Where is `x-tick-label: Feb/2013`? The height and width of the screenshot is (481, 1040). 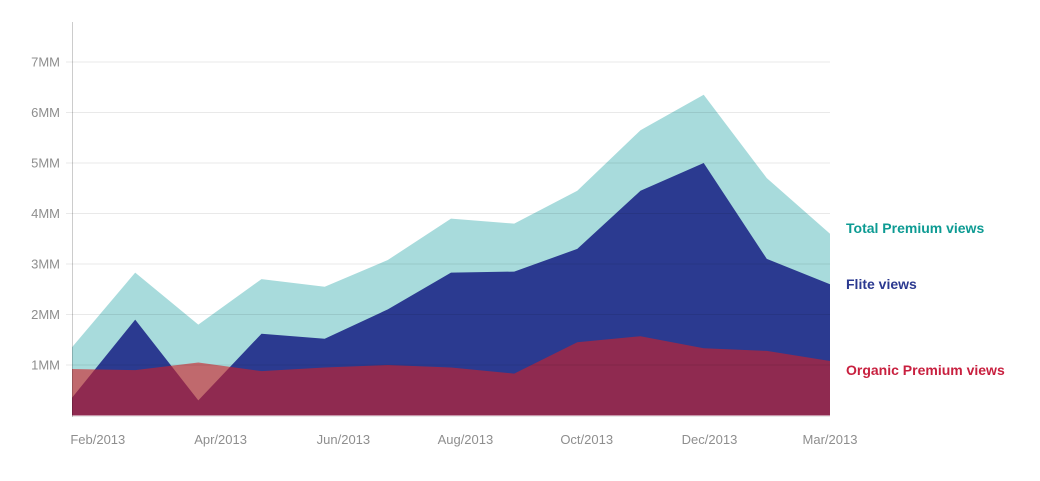
x-tick-label: Feb/2013 is located at coordinates (97, 439).